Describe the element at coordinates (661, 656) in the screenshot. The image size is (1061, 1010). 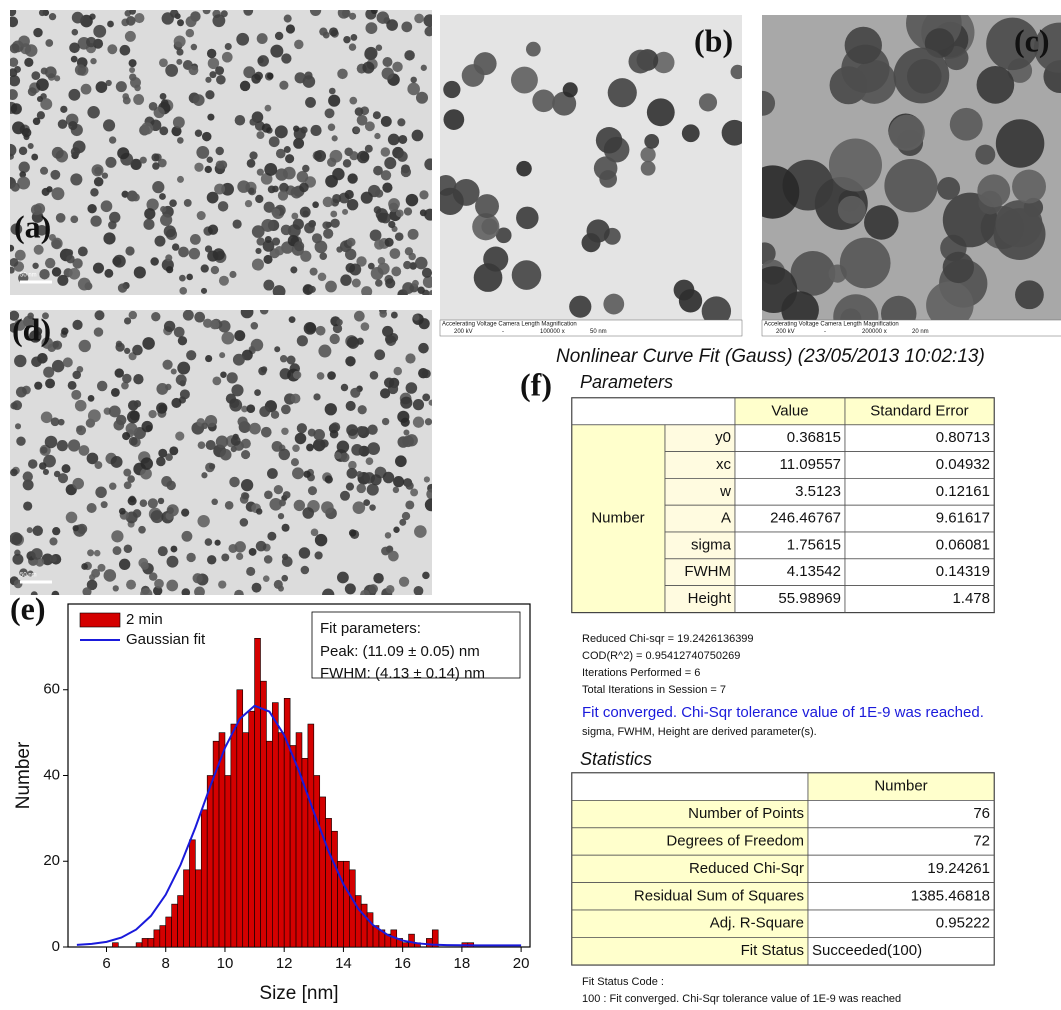
I see `note: COD(R^2) = 0.95412740750269` at that location.